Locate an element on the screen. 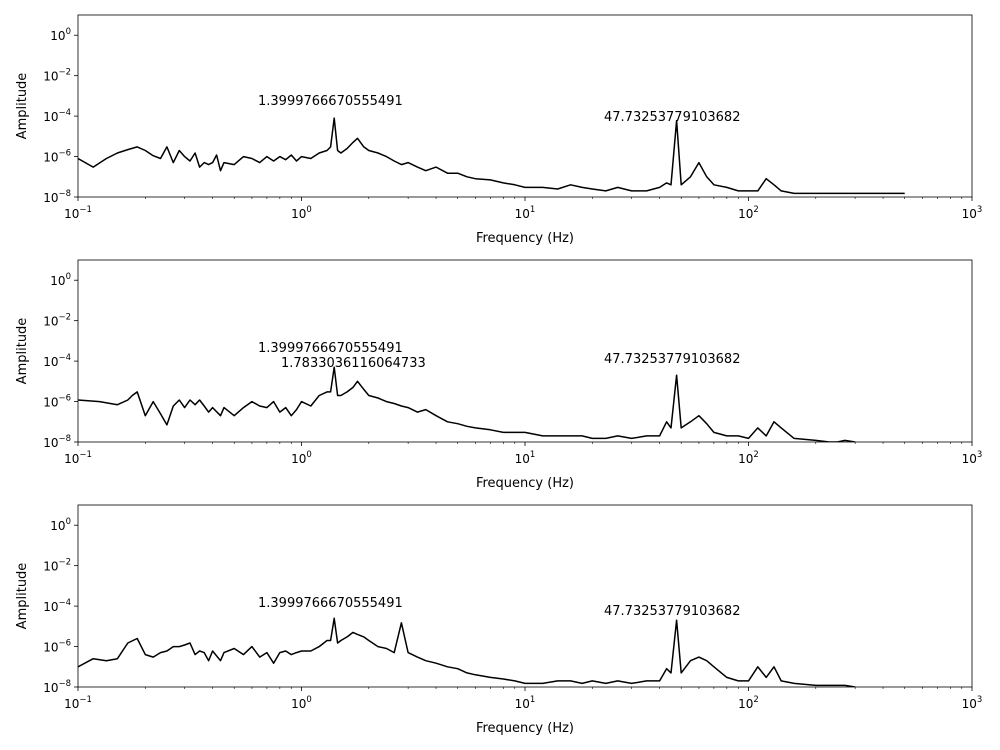 Image resolution: width=1000 pixels, height=750 pixels. peak-annotation: 1.7833036116064733 is located at coordinates (353, 363).